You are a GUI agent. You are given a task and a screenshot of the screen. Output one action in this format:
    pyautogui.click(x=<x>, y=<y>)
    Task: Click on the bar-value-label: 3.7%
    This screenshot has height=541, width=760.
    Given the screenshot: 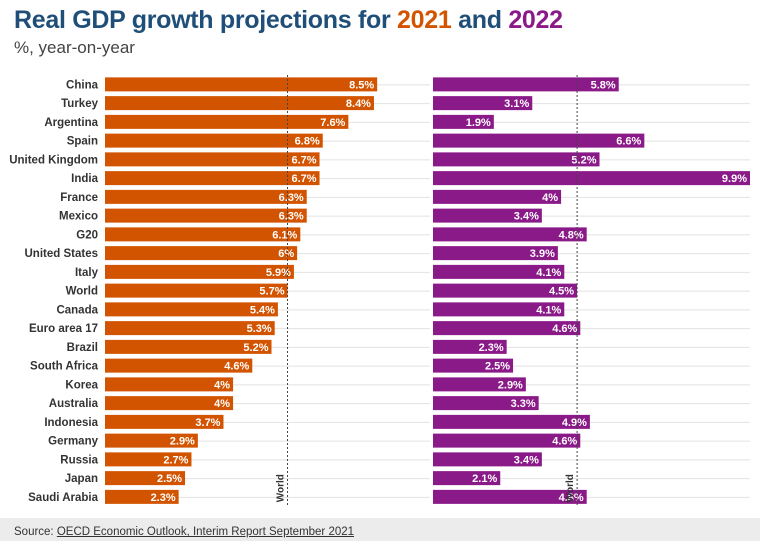 What is the action you would take?
    pyautogui.click(x=207, y=423)
    